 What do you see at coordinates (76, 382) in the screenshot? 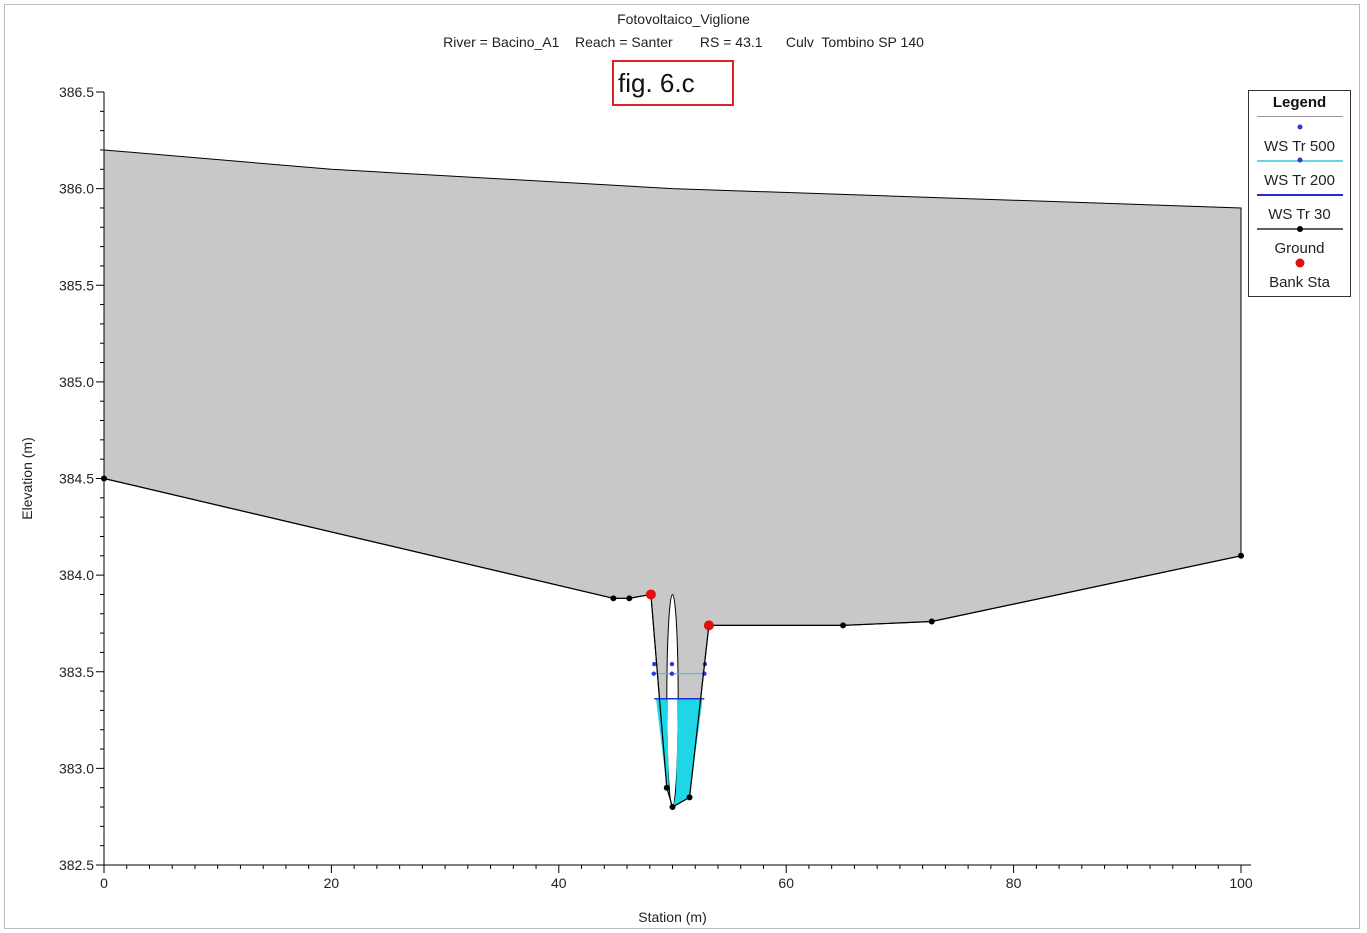
I see `y-tick-label: 385.0` at bounding box center [76, 382].